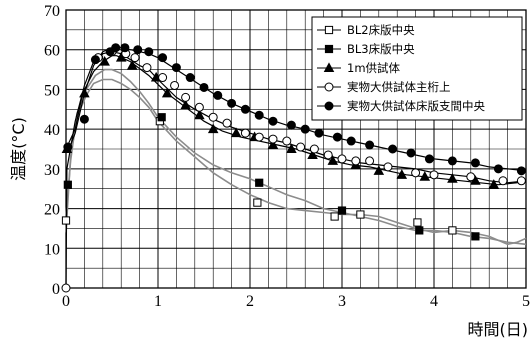 The width and height of the screenshot is (531, 346). What do you see at coordinates (381, 30) in the screenshot?
I see `legend-label: BL2床版中央` at bounding box center [381, 30].